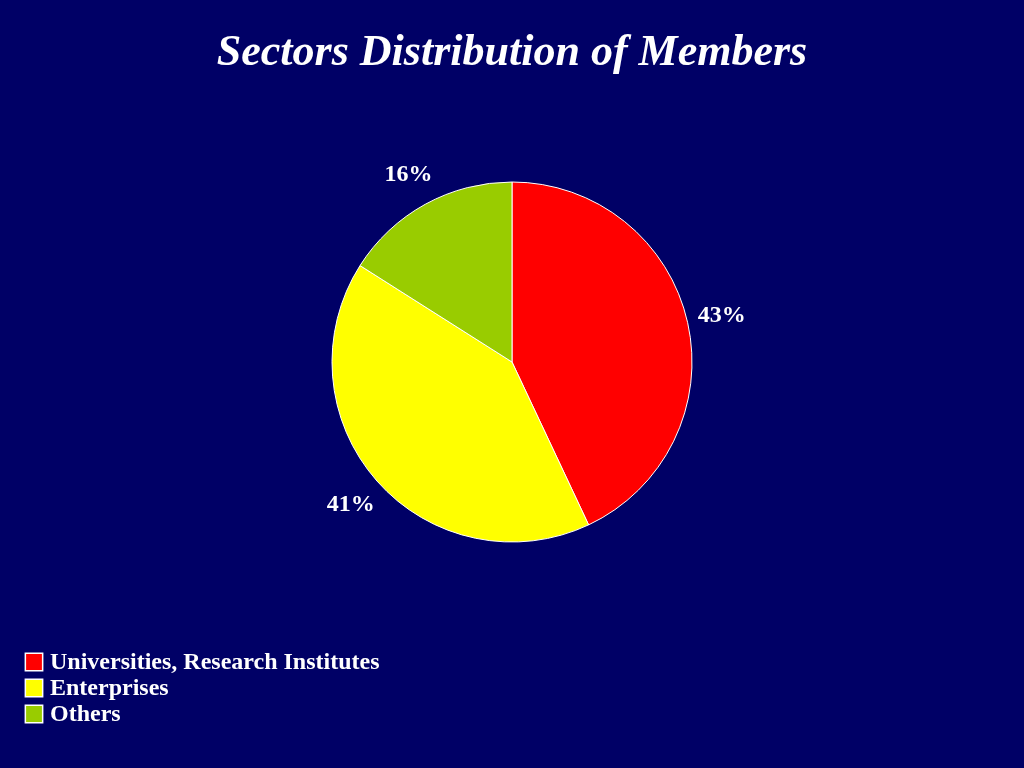 The width and height of the screenshot is (1024, 768). I want to click on legend-label: Enterprises, so click(109, 687).